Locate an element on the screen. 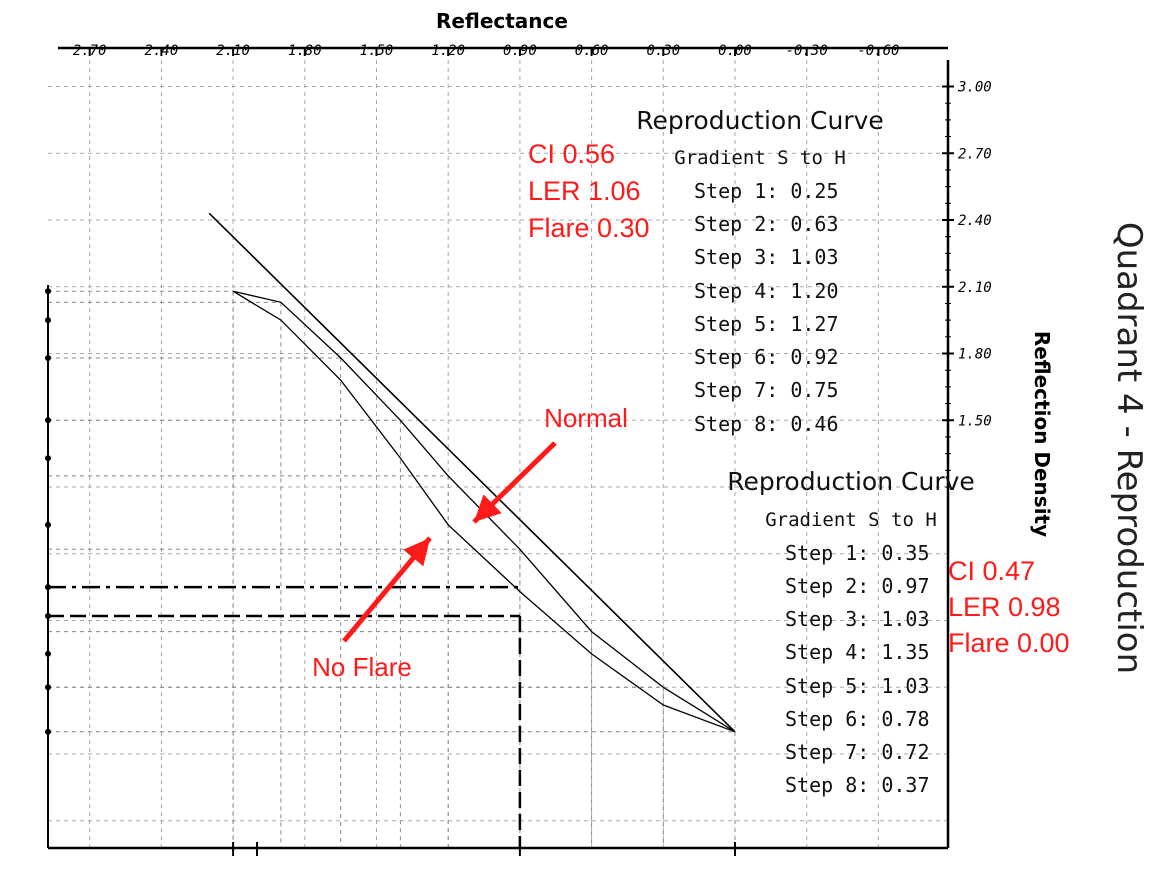  x-tick-label: 0.00 is located at coordinates (735, 51).